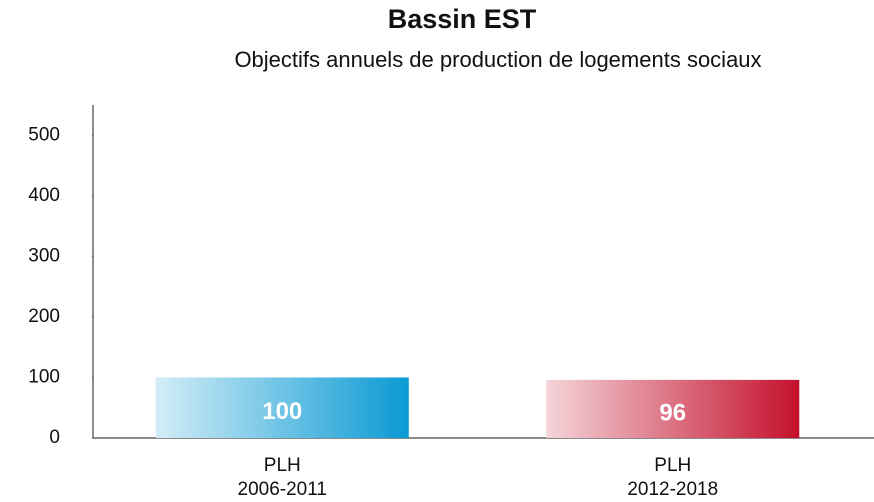 This screenshot has width=874, height=502. Describe the element at coordinates (44, 376) in the screenshot. I see `y-tick-label: 100` at that location.